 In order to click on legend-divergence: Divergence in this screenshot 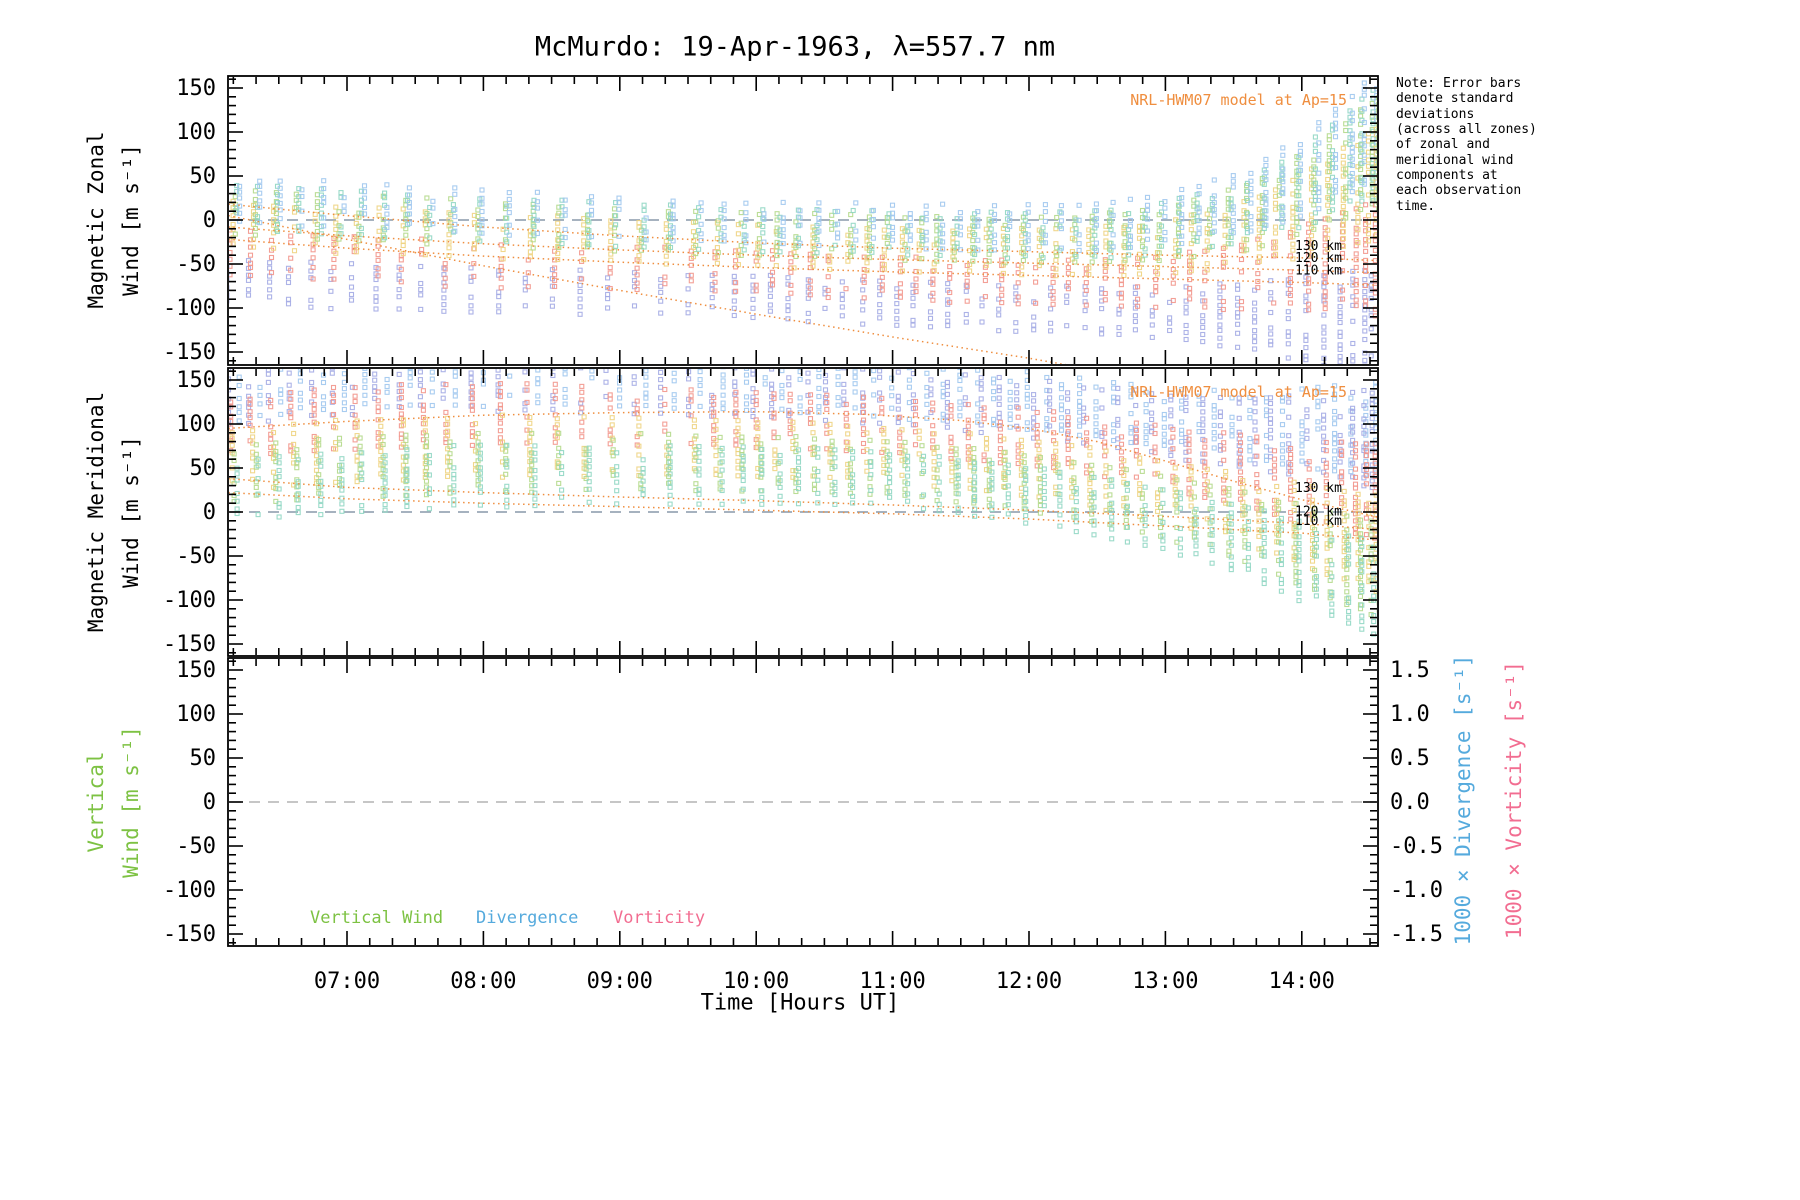, I will do `click(527, 918)`.